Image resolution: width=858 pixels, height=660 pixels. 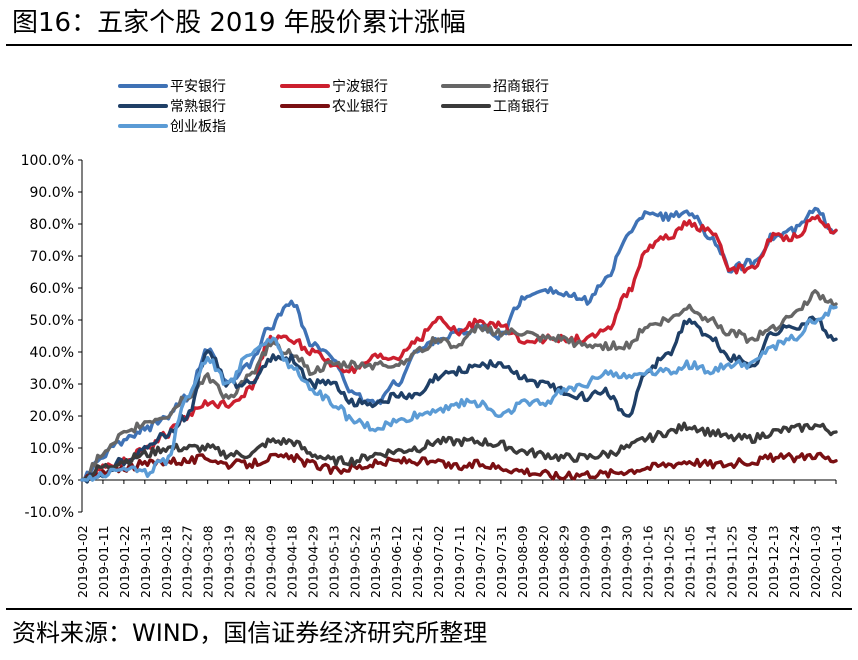 What do you see at coordinates (187, 561) in the screenshot?
I see `x-tick-label: 2019-02-27` at bounding box center [187, 561].